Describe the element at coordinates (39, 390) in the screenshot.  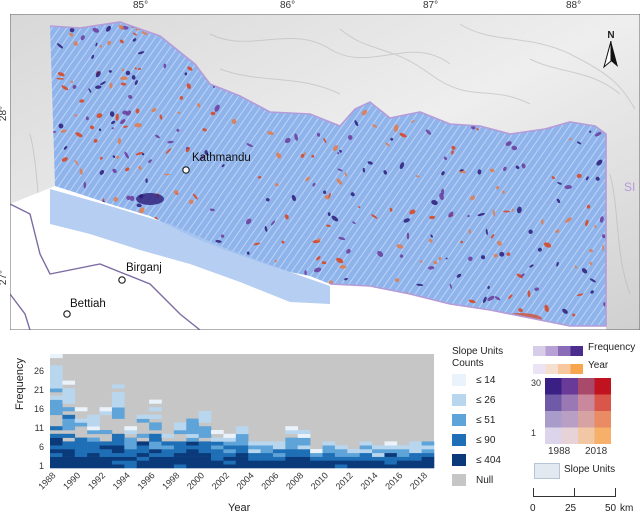
I see `y-tick-label: 21` at that location.